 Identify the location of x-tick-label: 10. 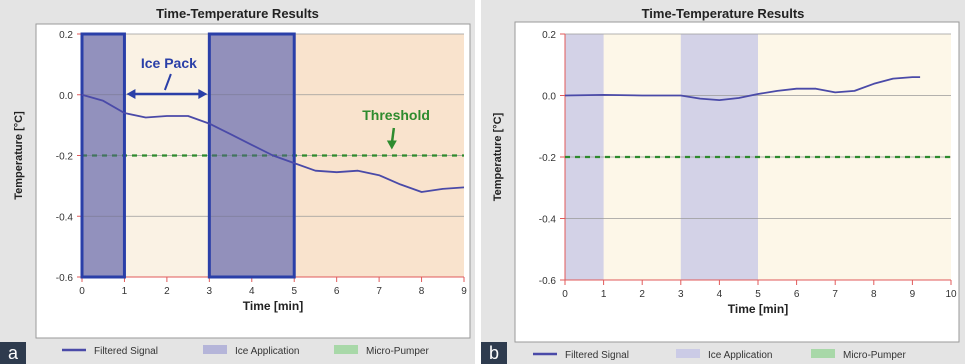
(951, 294).